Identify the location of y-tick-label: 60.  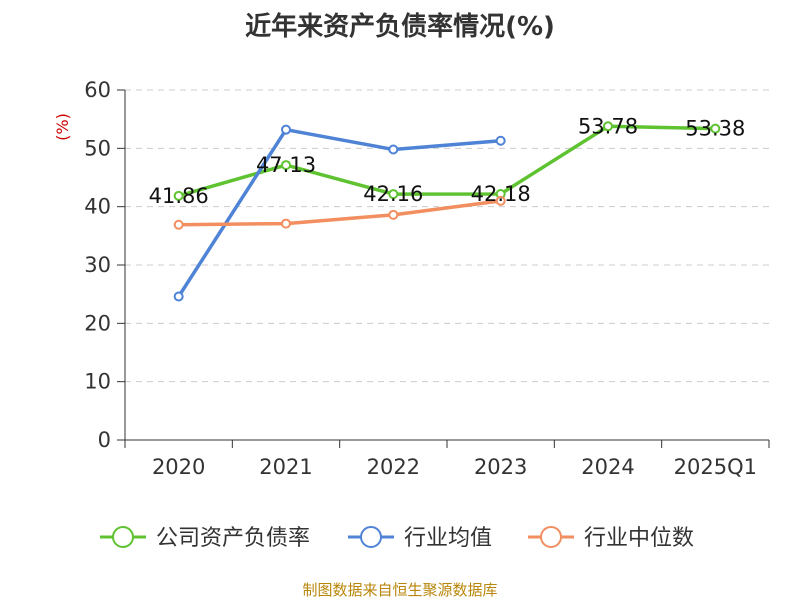
(97, 90).